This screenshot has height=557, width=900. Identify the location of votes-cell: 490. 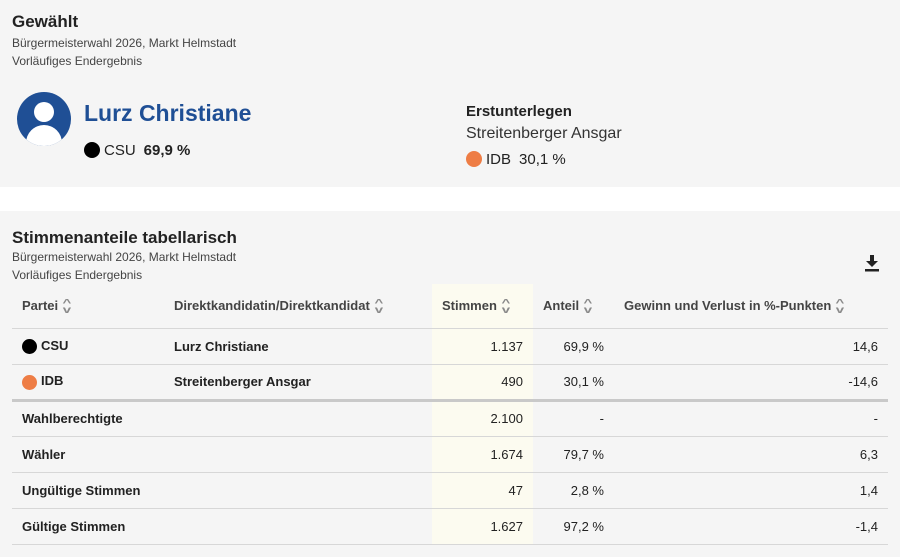
(482, 383).